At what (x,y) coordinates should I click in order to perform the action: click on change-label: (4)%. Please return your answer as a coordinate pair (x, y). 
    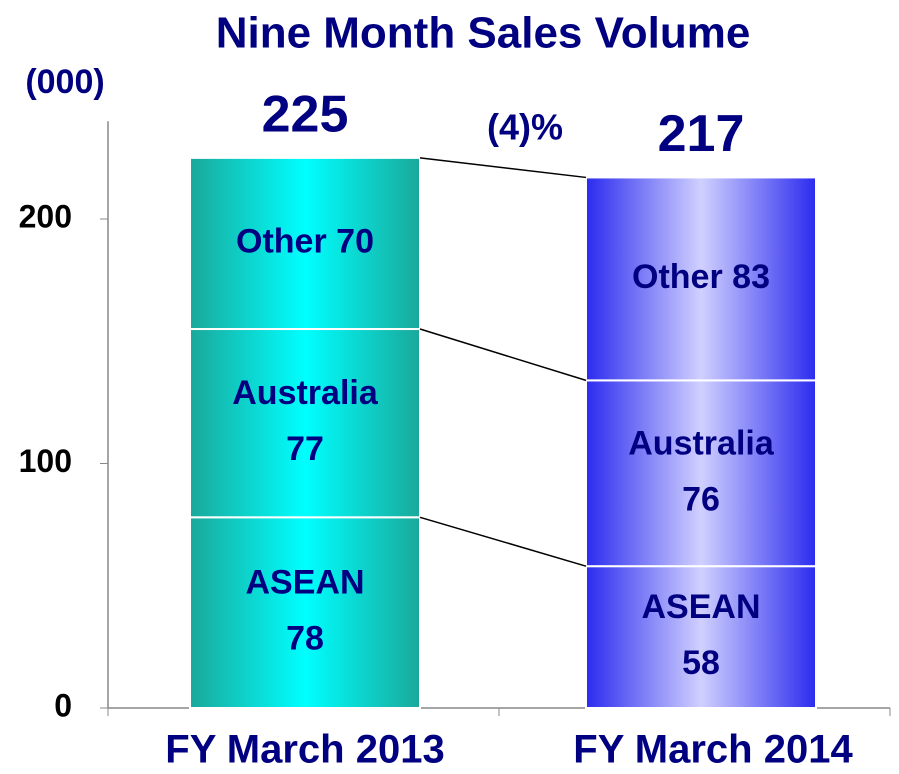
    Looking at the image, I should click on (525, 127).